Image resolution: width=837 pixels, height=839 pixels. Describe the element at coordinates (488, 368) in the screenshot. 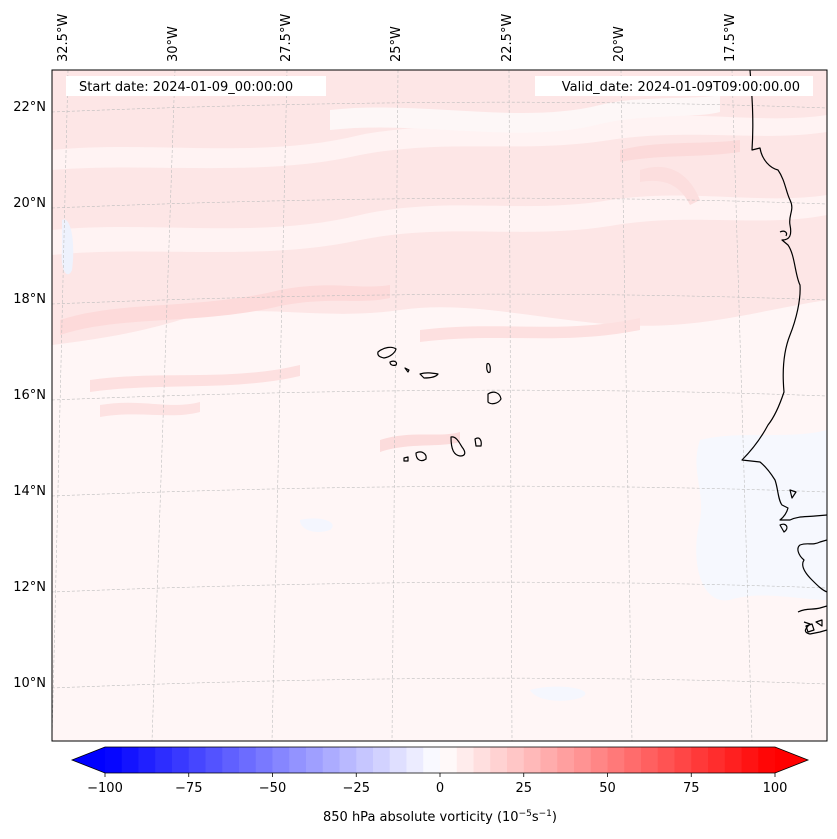

I see `island-sal` at that location.